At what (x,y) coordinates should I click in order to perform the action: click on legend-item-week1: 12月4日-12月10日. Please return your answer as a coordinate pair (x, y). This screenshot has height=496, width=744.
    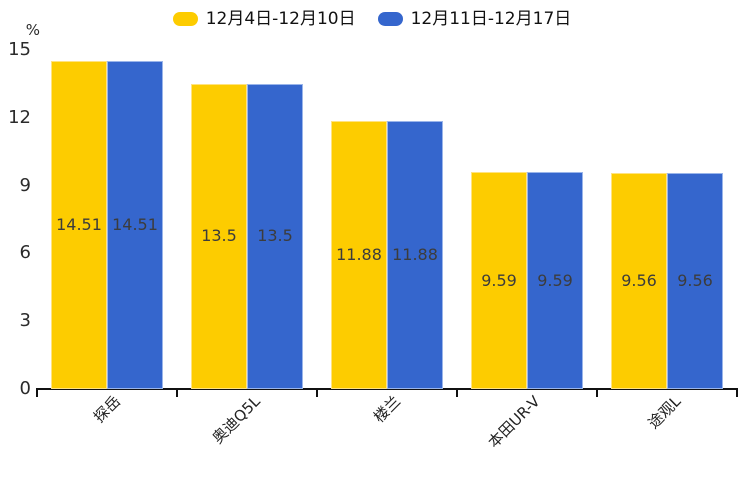
    Looking at the image, I should click on (264, 19).